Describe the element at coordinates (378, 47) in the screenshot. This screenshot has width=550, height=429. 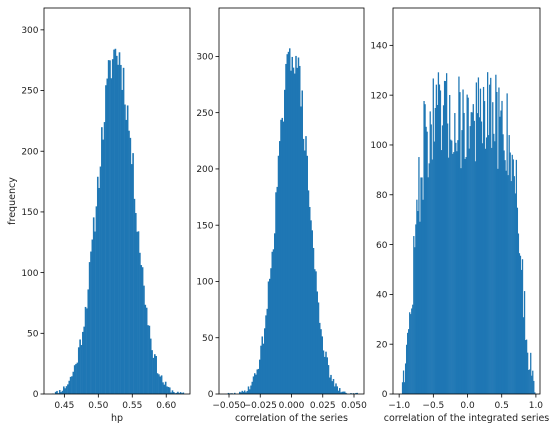
I see `int-y-tick-label: 140` at that location.